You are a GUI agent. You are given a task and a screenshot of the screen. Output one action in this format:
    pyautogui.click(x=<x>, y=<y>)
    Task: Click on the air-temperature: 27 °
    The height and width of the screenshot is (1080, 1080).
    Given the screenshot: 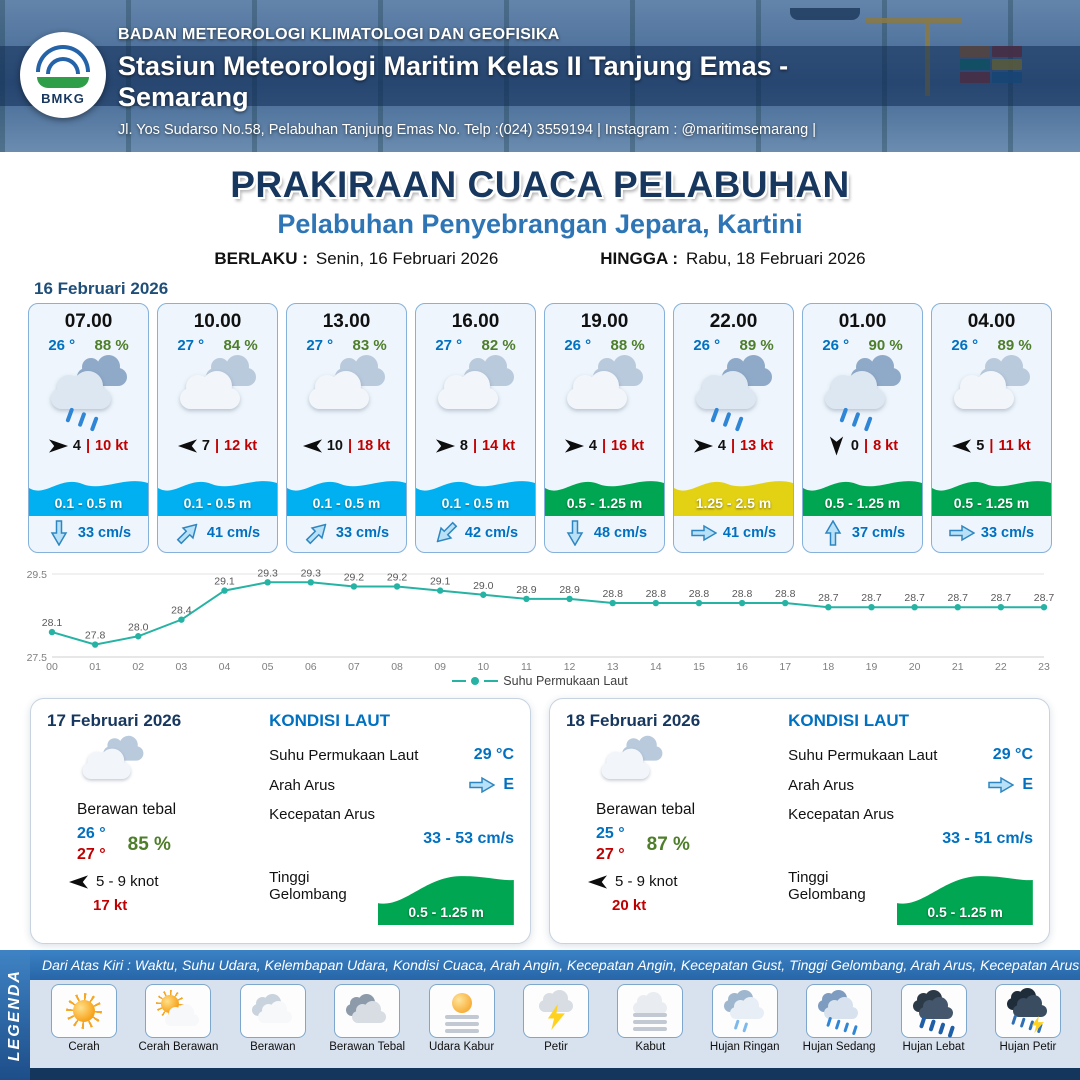 What is the action you would take?
    pyautogui.click(x=320, y=345)
    